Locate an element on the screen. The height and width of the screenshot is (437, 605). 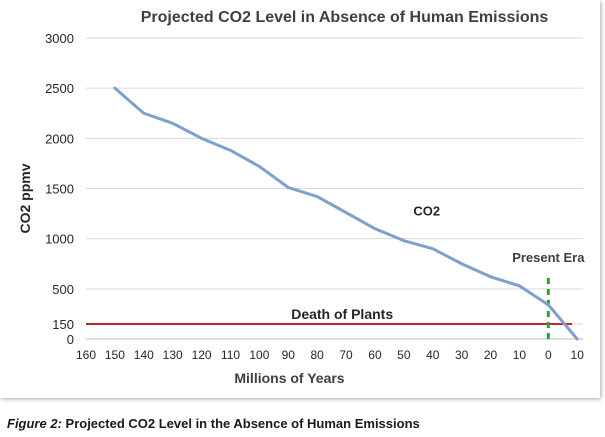
y-tick-label: 0 is located at coordinates (70, 339).